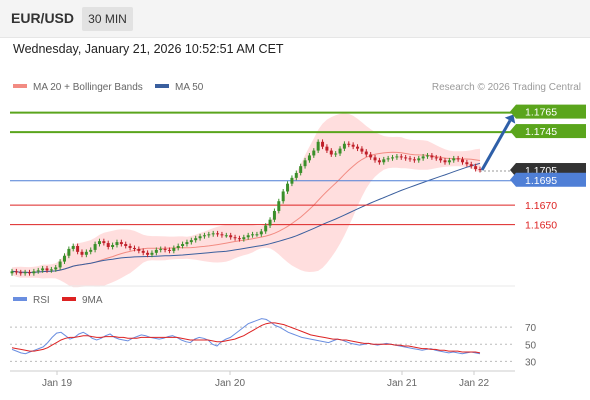 The width and height of the screenshot is (590, 400). What do you see at coordinates (265, 380) in the screenshot?
I see `x-axis: Jan 19 Jan 20 Jan 21 Jan 22` at bounding box center [265, 380].